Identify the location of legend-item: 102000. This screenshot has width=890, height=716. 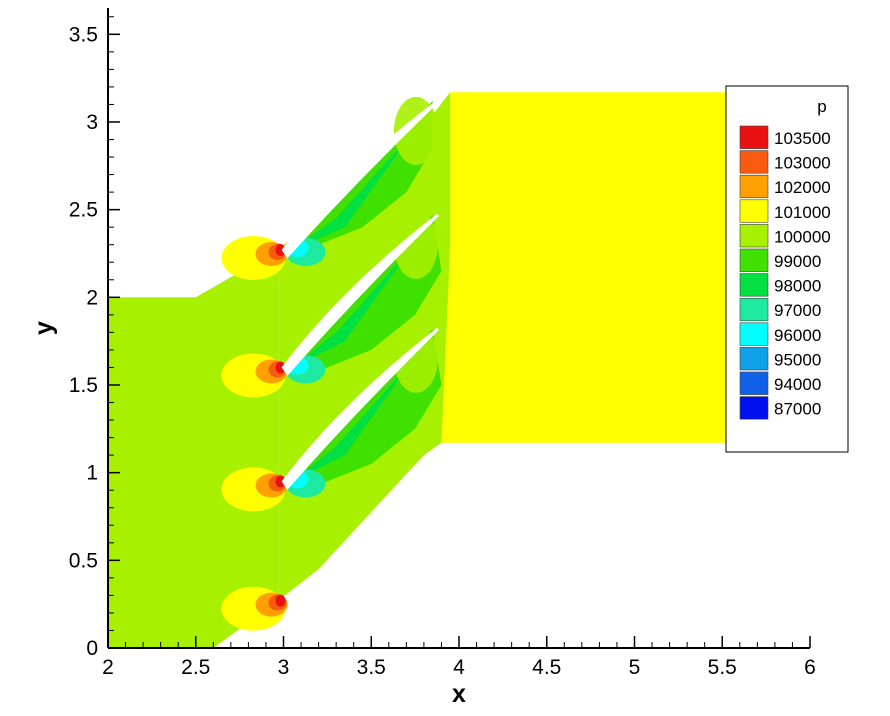
(785, 186).